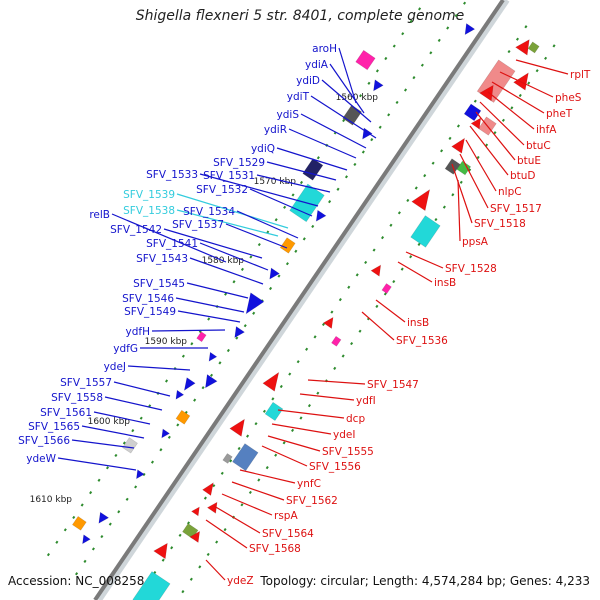 This screenshot has width=600, height=600. I want to click on left-gene-label: SFV_1531, so click(229, 176).